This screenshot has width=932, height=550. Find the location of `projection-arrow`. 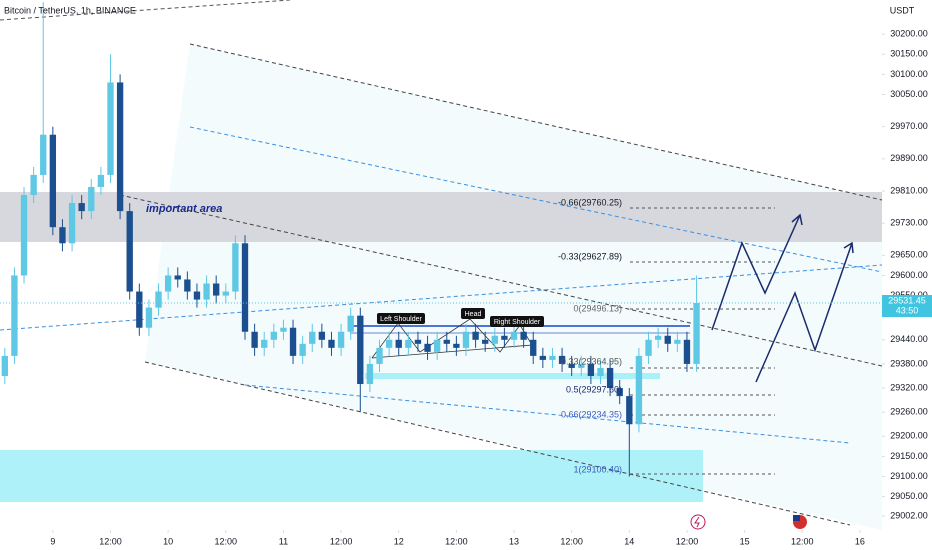

projection-arrow is located at coordinates (756, 272).